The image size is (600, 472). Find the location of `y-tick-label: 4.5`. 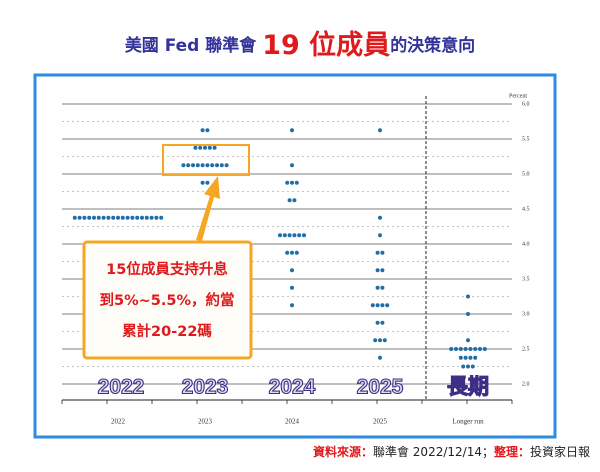

y-tick-label: 4.5 is located at coordinates (526, 209).